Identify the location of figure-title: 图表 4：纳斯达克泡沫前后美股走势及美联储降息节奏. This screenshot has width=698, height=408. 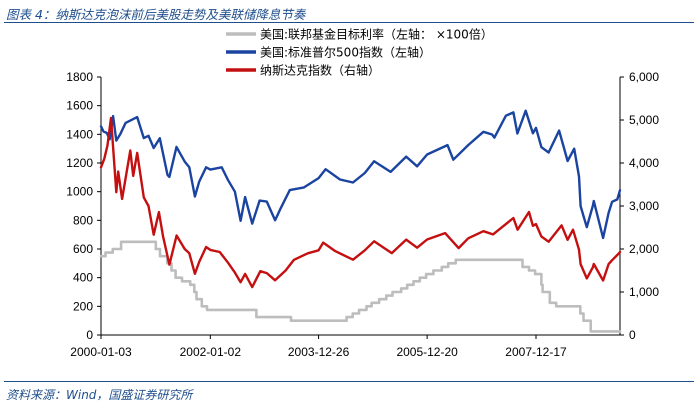
(156, 14).